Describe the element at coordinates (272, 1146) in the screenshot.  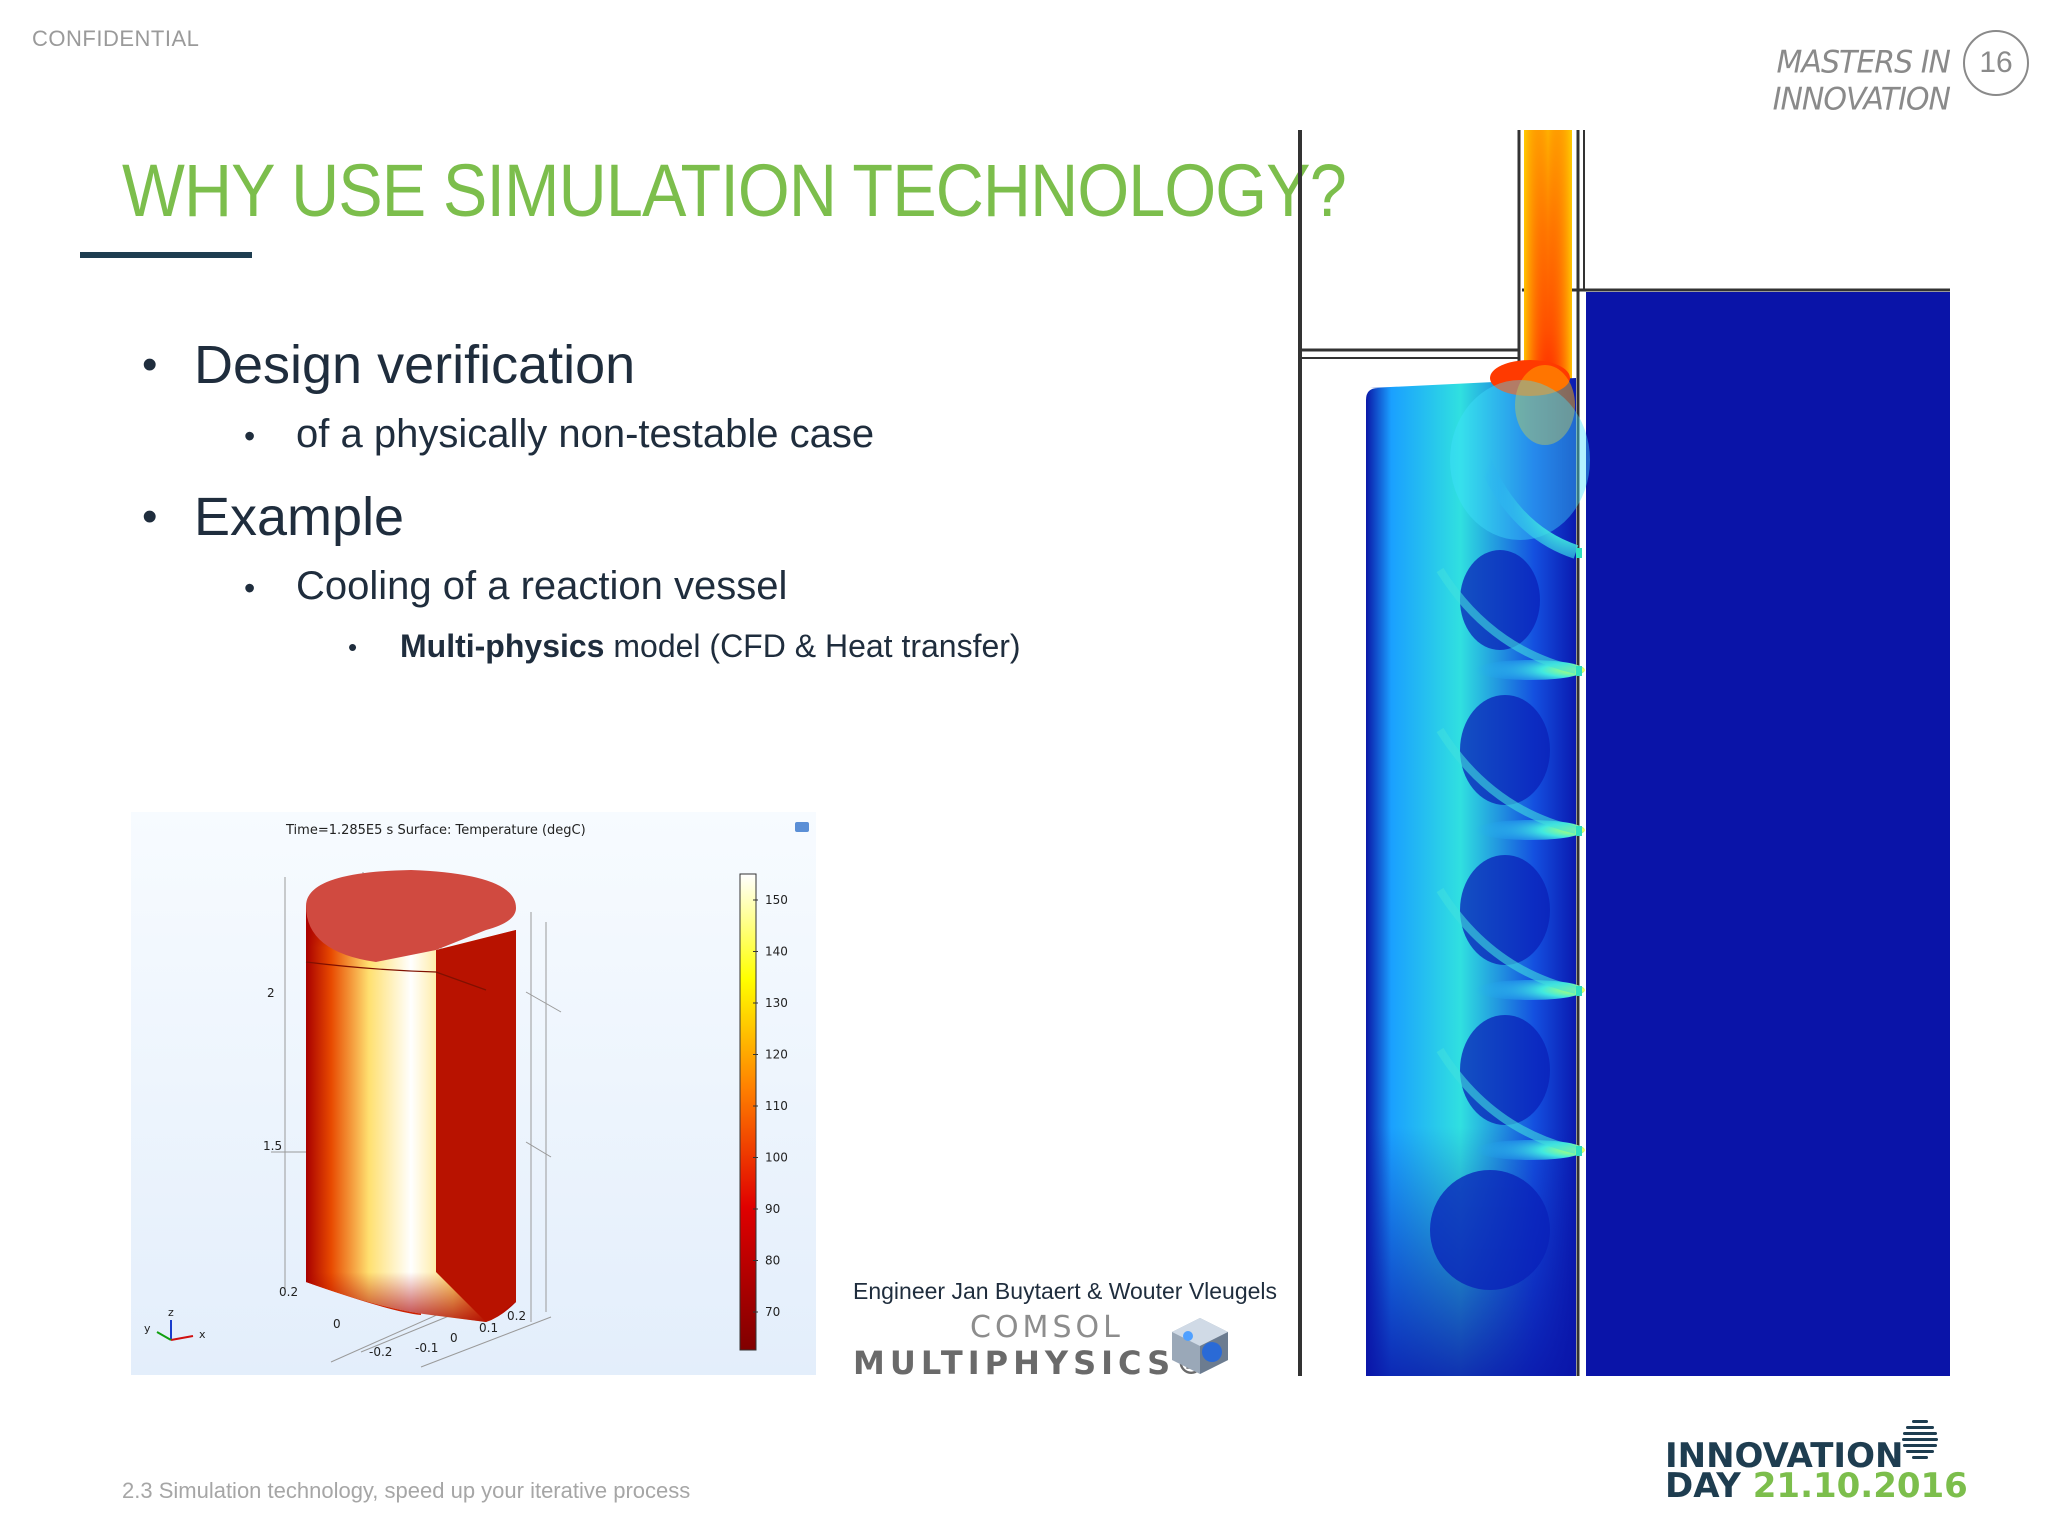
I see `z-tick: 1.5` at that location.